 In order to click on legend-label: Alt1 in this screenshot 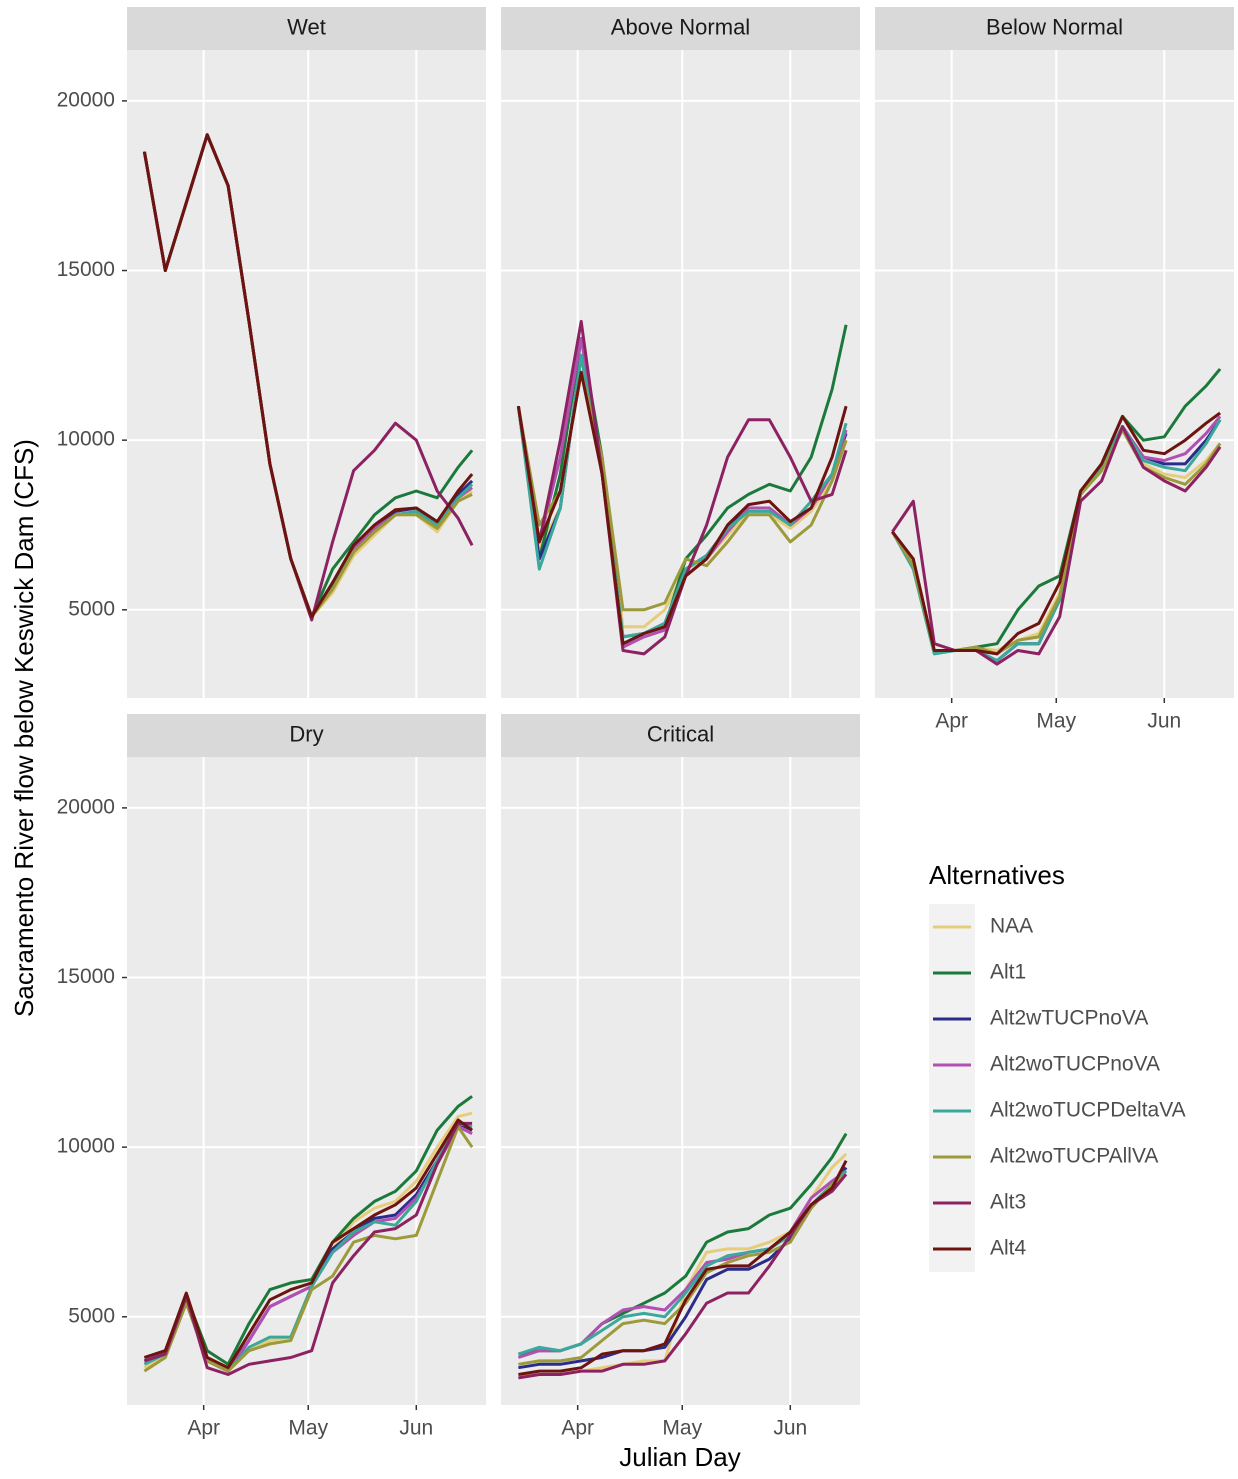, I will do `click(1008, 972)`.